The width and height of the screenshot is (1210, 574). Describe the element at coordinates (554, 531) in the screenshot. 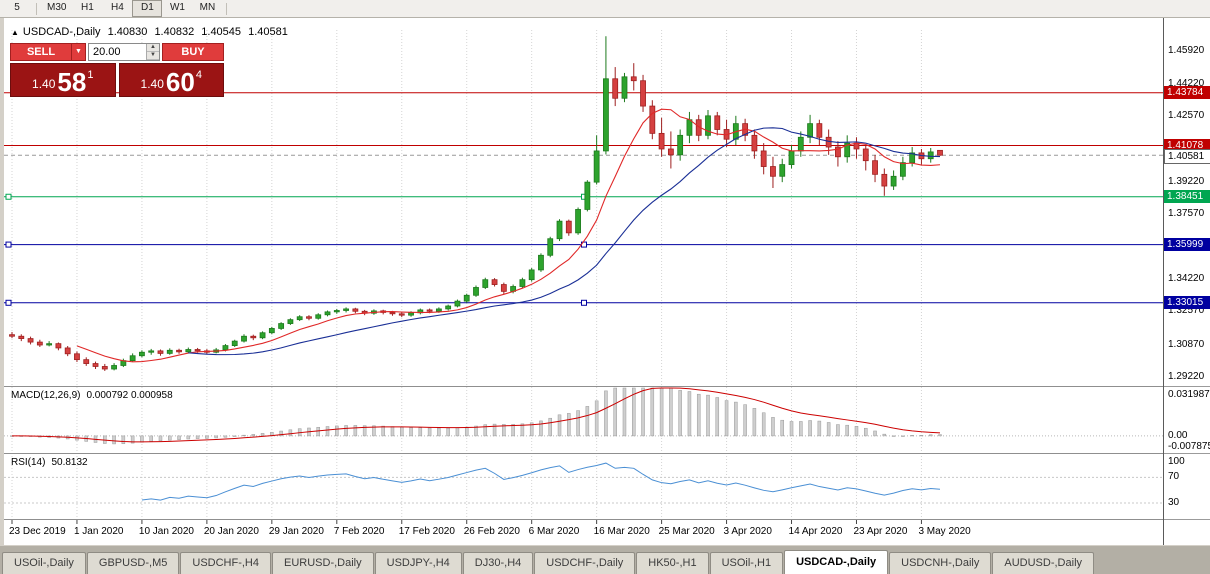

I see `svg-text: 6 Mar 2020` at that location.